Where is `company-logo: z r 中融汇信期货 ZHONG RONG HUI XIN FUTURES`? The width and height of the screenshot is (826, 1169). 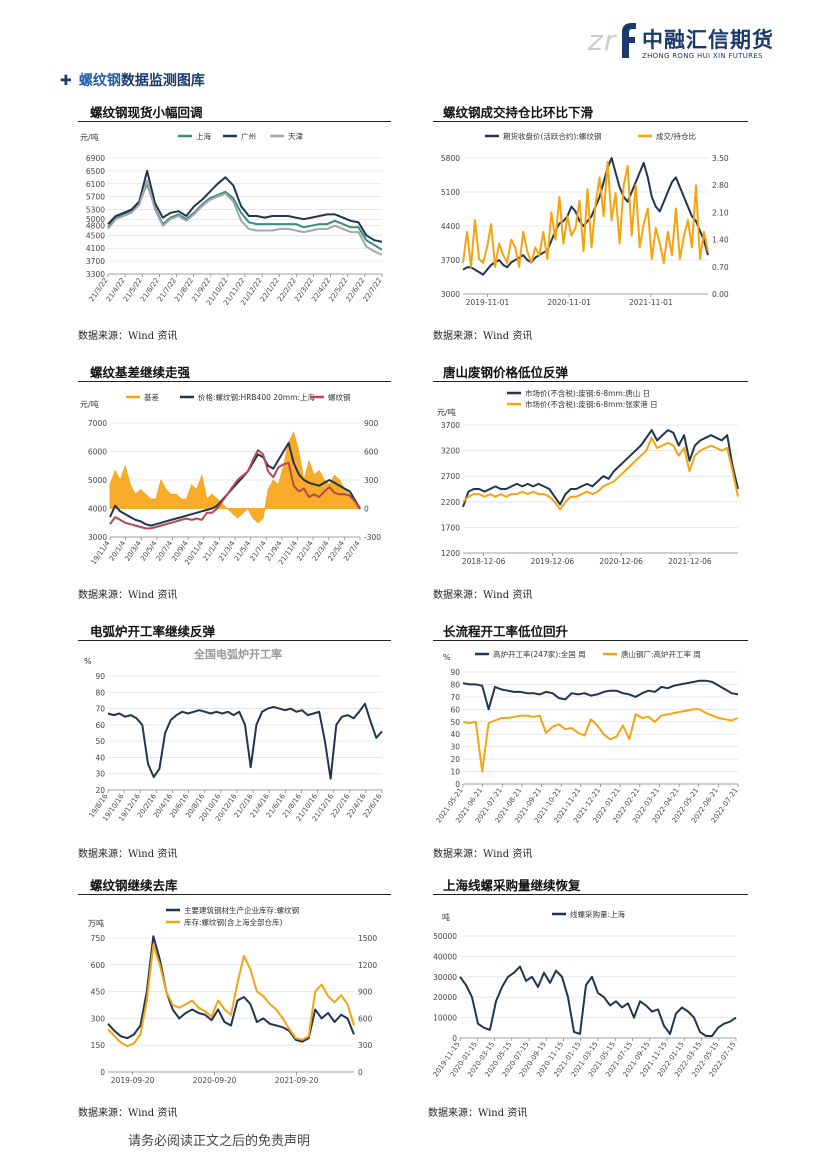
company-logo: z r 中融汇信期货 ZHONG RONG HUI XIN FUTURES is located at coordinates (688, 42).